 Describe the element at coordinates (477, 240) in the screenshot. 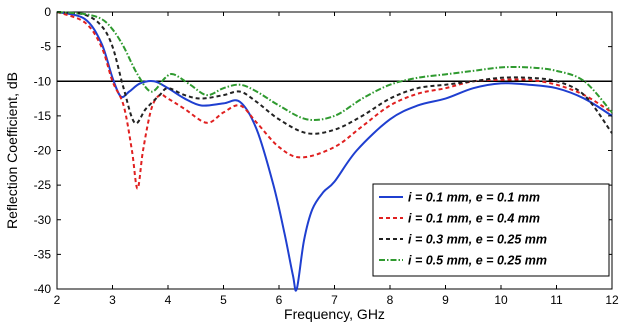

I see `legend-label: i = 0.3 mm, e = 0.25 mm` at that location.